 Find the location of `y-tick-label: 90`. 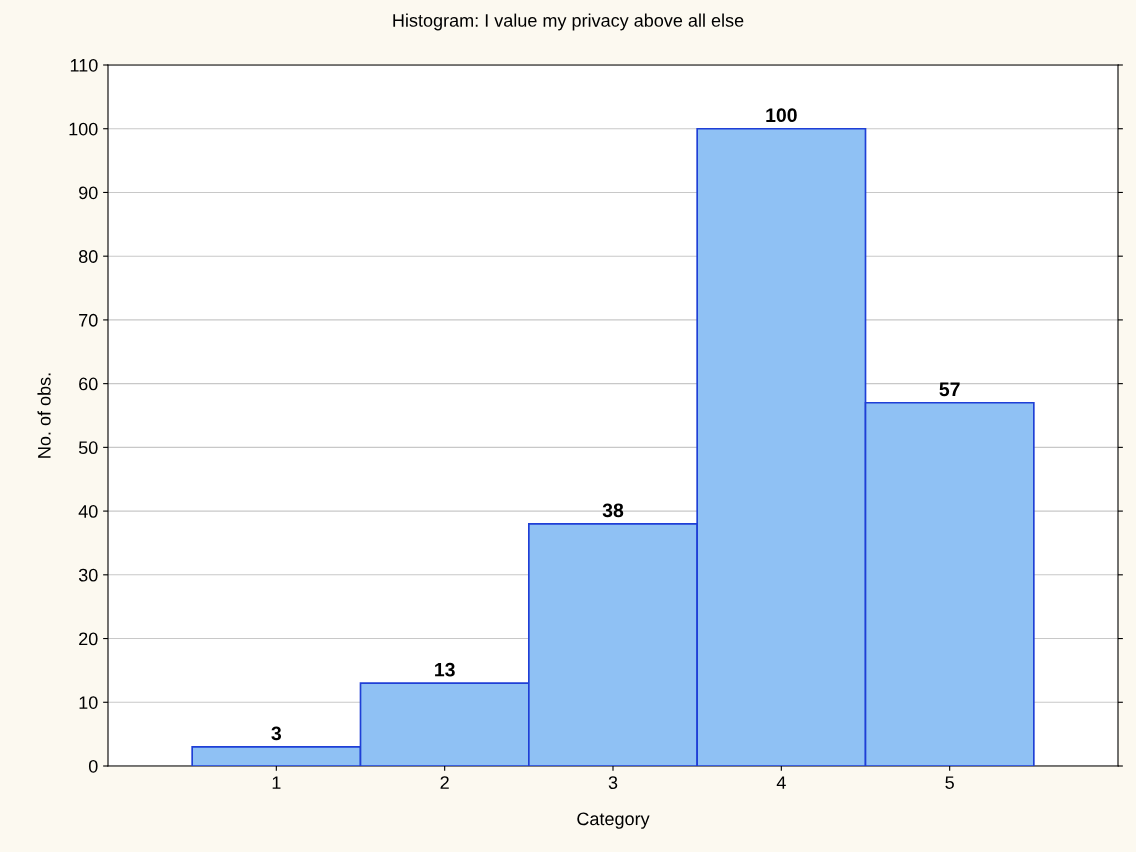

y-tick-label: 90 is located at coordinates (88, 193).